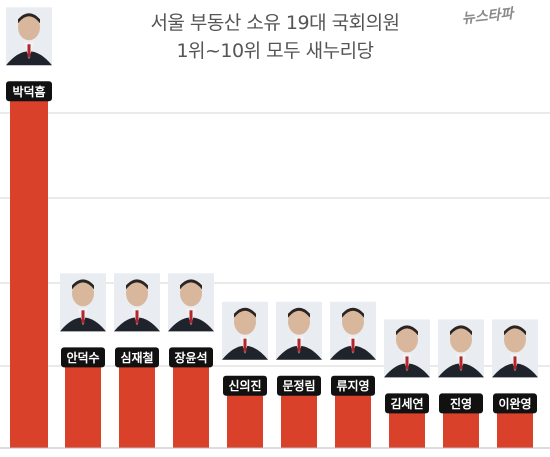  I want to click on name-label-8: 김세연, so click(406, 403).